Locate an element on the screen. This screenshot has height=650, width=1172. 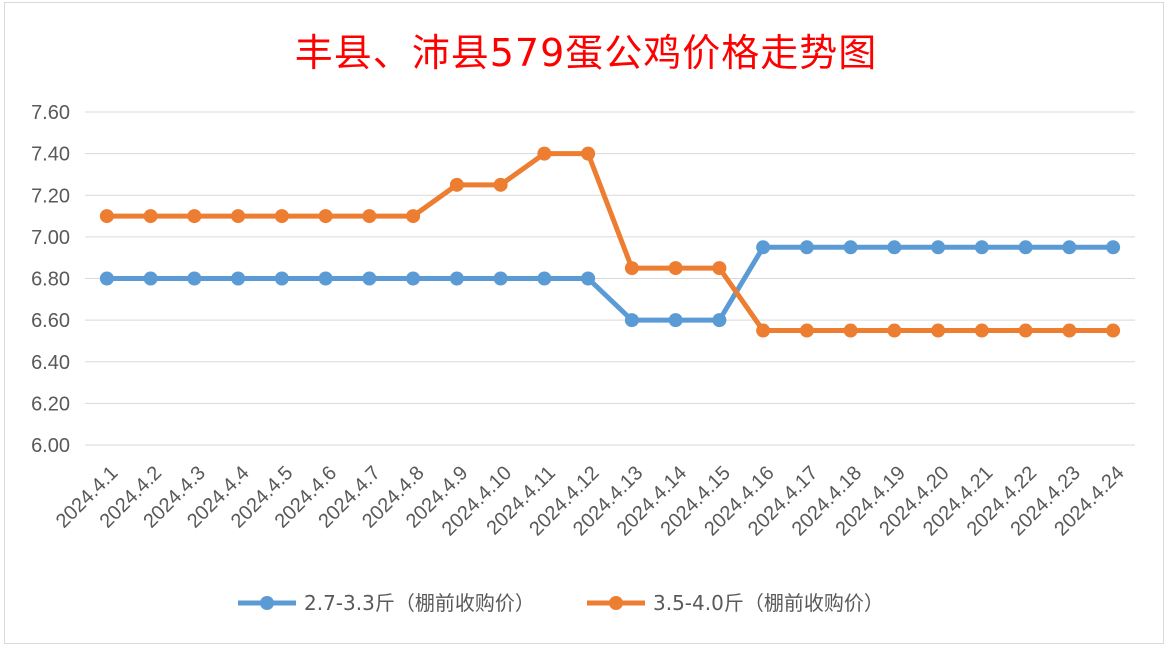
y-axis-tick-labels: 6.00 6.20 6.40 6.60 6.80 7.00 7.20 7.40 7.60 is located at coordinates (50, 279).